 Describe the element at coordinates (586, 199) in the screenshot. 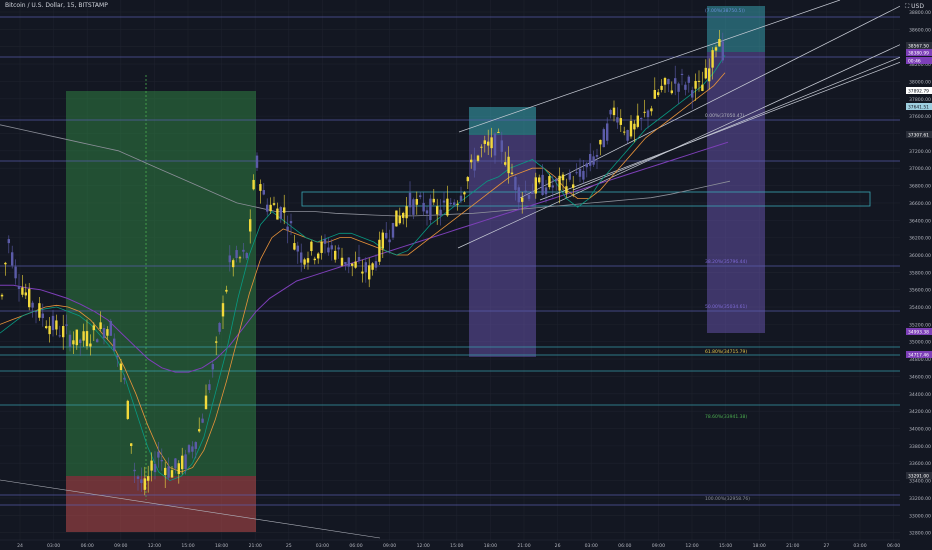

I see `support-zone-box` at that location.